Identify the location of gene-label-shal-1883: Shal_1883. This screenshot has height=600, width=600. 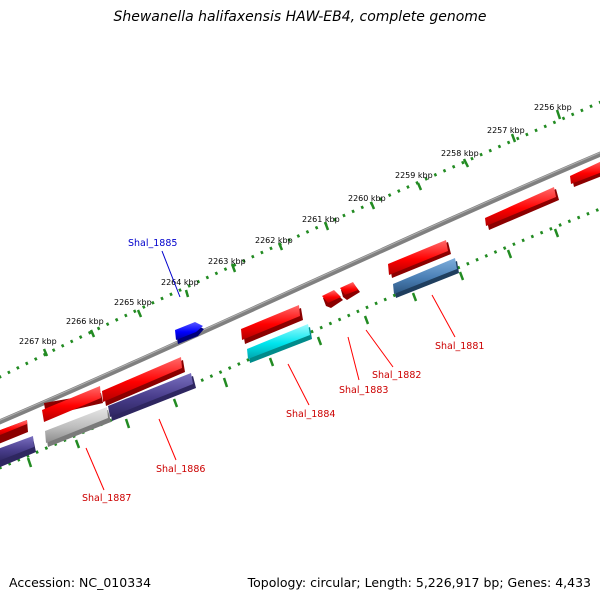
(363, 390).